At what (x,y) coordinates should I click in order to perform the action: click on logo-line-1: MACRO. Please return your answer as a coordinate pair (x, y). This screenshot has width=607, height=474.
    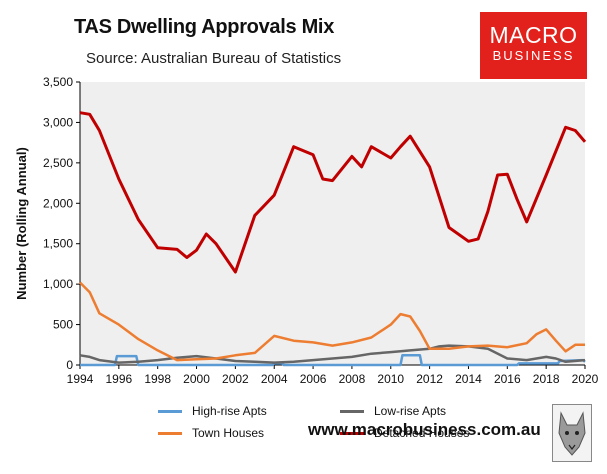
    Looking at the image, I should click on (533, 35).